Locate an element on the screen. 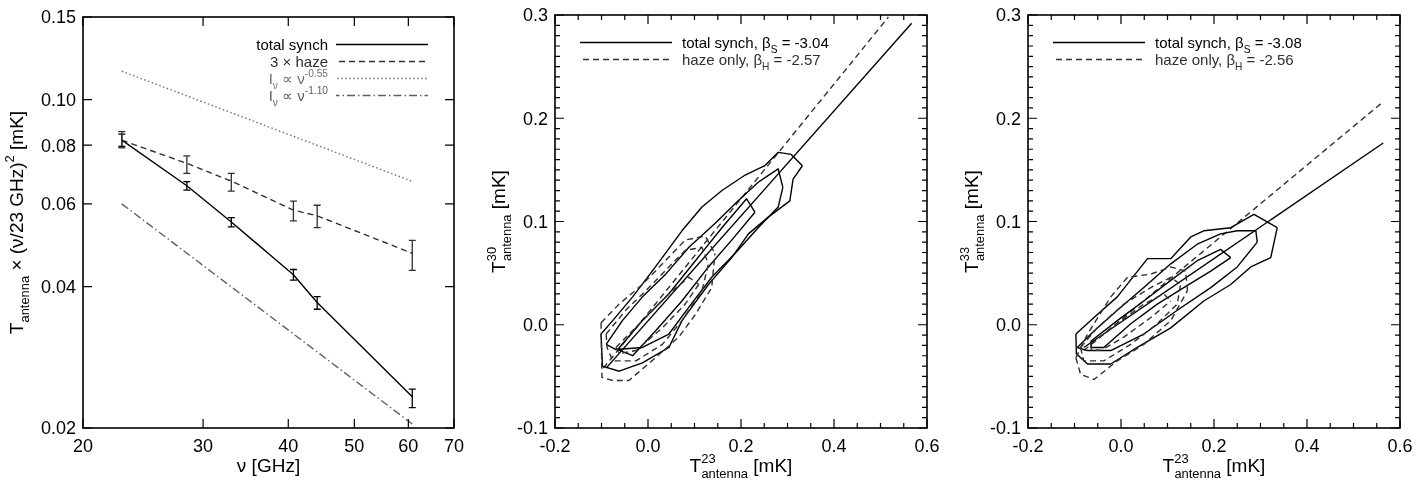 The width and height of the screenshot is (1416, 480). x-axis-title: ν [GHz] is located at coordinates (268, 465).